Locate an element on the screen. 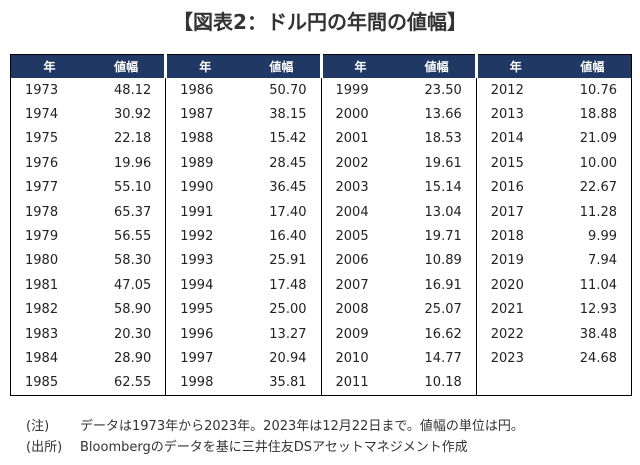 The height and width of the screenshot is (465, 640). title: 【図表2：ドル円の年間の値幅】 is located at coordinates (320, 22).